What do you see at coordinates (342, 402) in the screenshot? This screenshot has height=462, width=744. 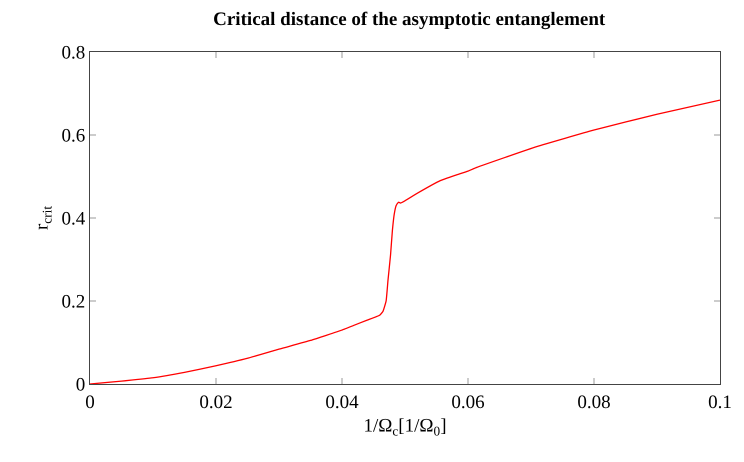 I see `x-tick-label: 0.04` at bounding box center [342, 402].